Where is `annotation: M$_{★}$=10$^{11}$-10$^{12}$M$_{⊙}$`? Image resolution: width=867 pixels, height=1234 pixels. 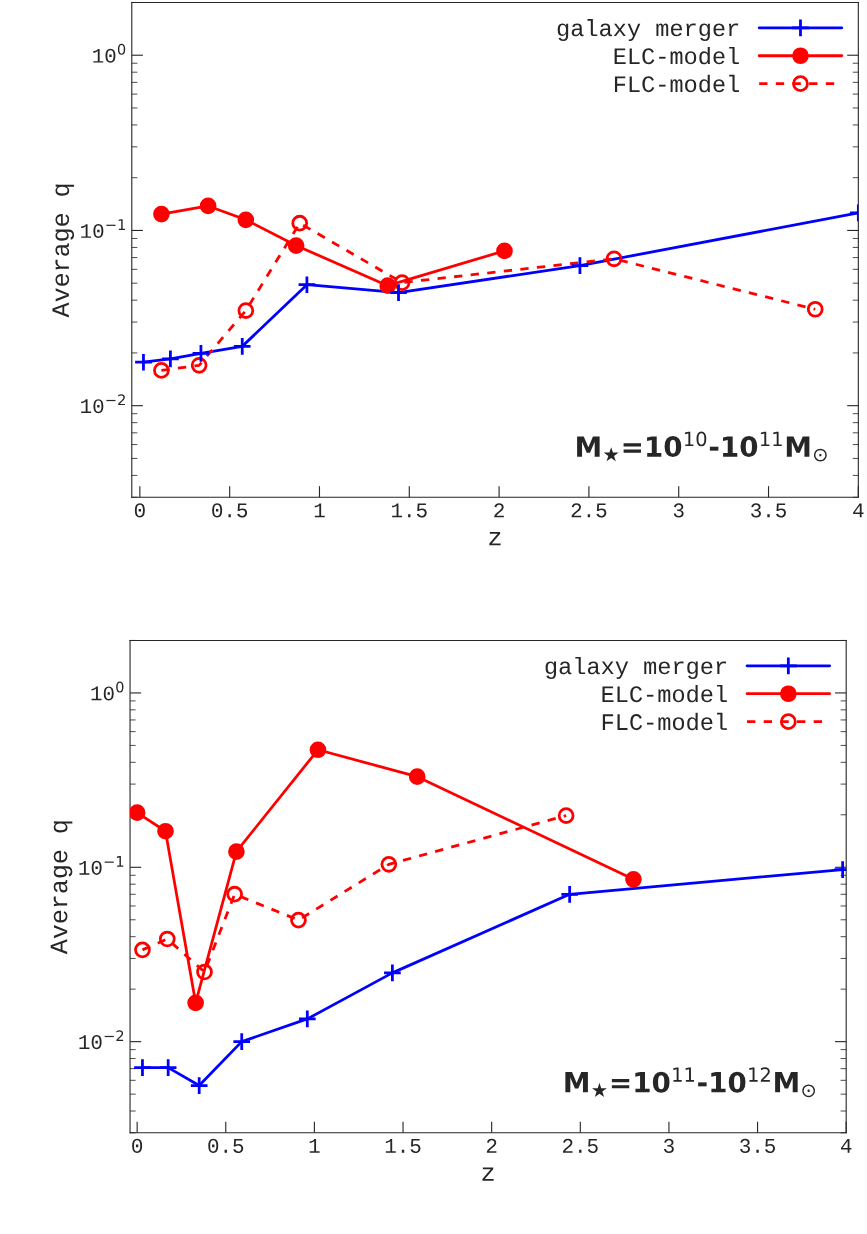
annotation: M$_{★}$=10$^{11}$-10$^{12}$M$_{⊙}$ is located at coordinates (690, 1082).